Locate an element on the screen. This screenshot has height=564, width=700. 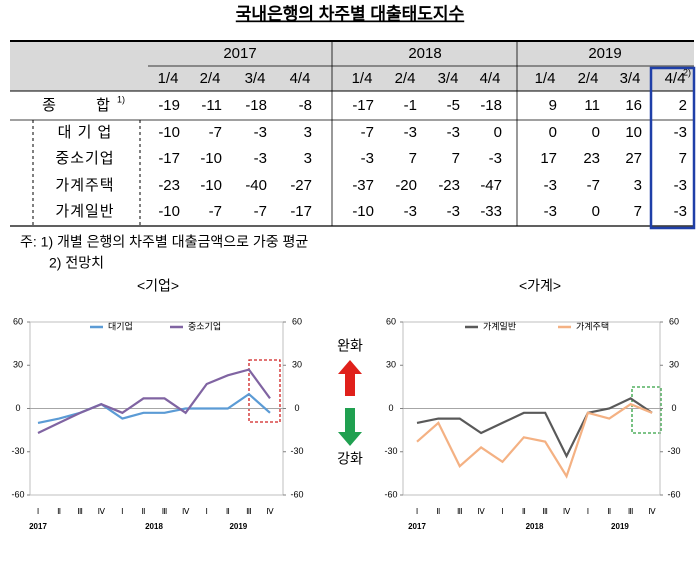
table-cell: -1 is located at coordinates (410, 105).